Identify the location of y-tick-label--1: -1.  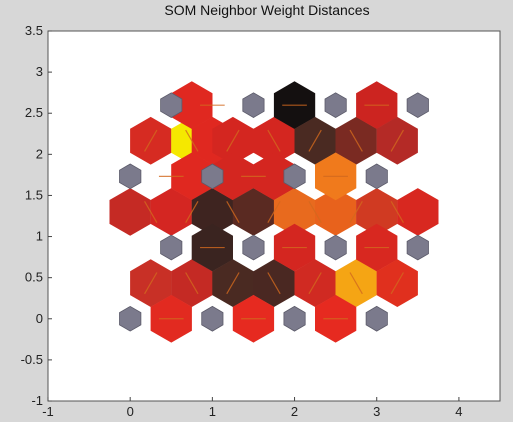
(37, 400).